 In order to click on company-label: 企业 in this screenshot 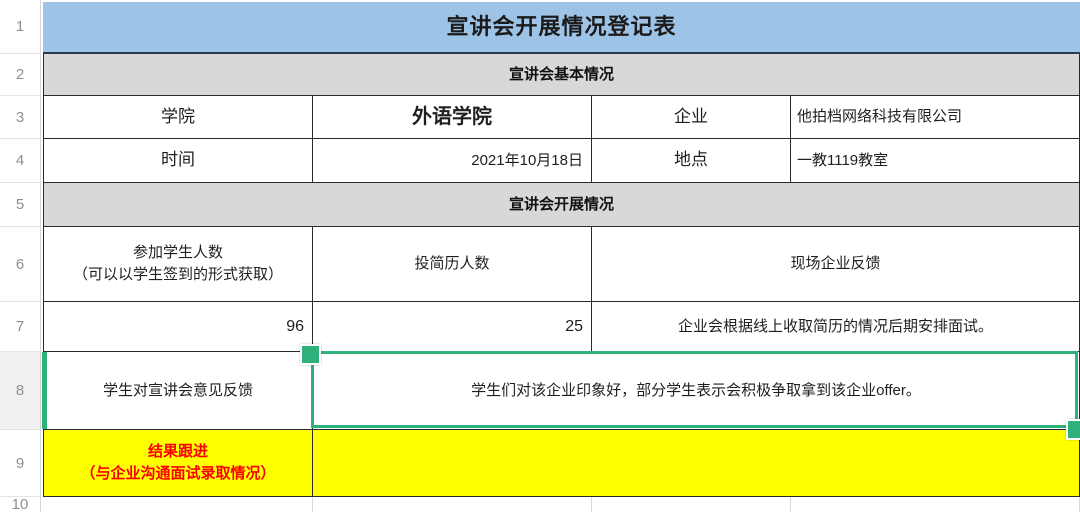, I will do `click(691, 116)`.